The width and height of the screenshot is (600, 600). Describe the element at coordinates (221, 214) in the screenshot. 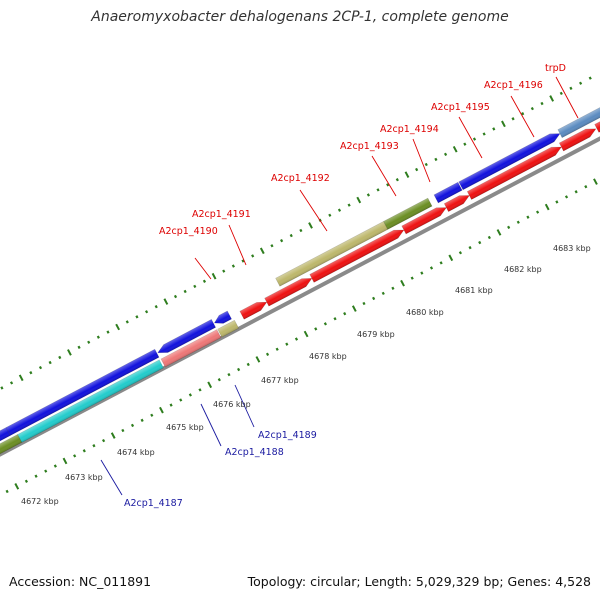

I see `gene-label-a2cp1-4191: A2cp1_4191` at that location.